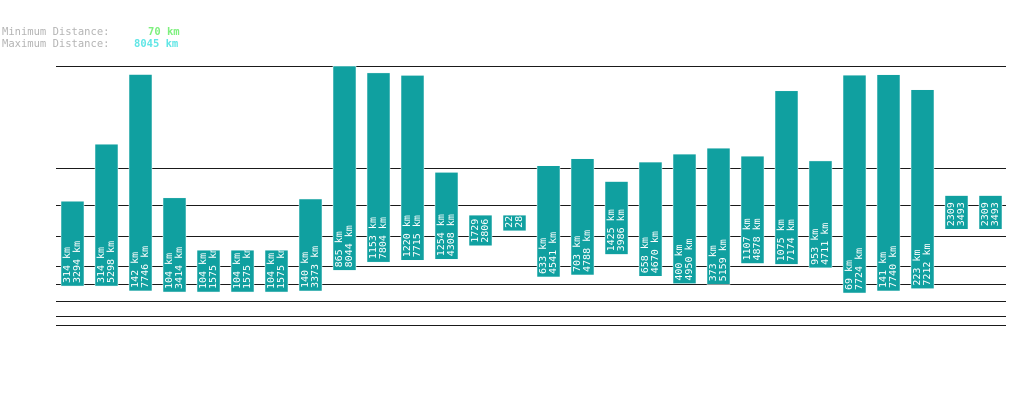  I want to click on max-distance-row: Maximum Distance: 8045 km, so click(90, 44).